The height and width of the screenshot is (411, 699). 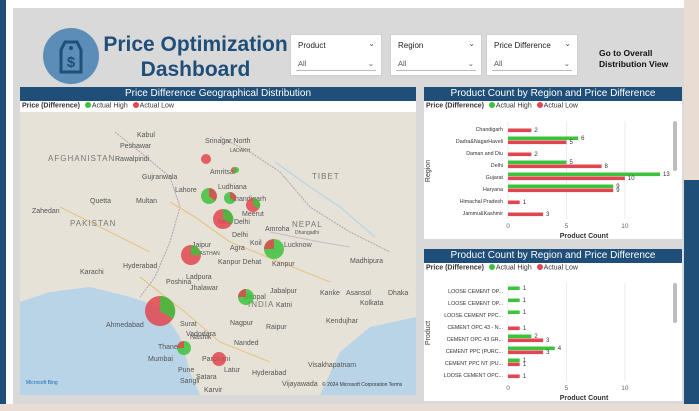 What do you see at coordinates (436, 55) in the screenshot?
I see `region-slicer: Region ⌄ All ⌄` at bounding box center [436, 55].